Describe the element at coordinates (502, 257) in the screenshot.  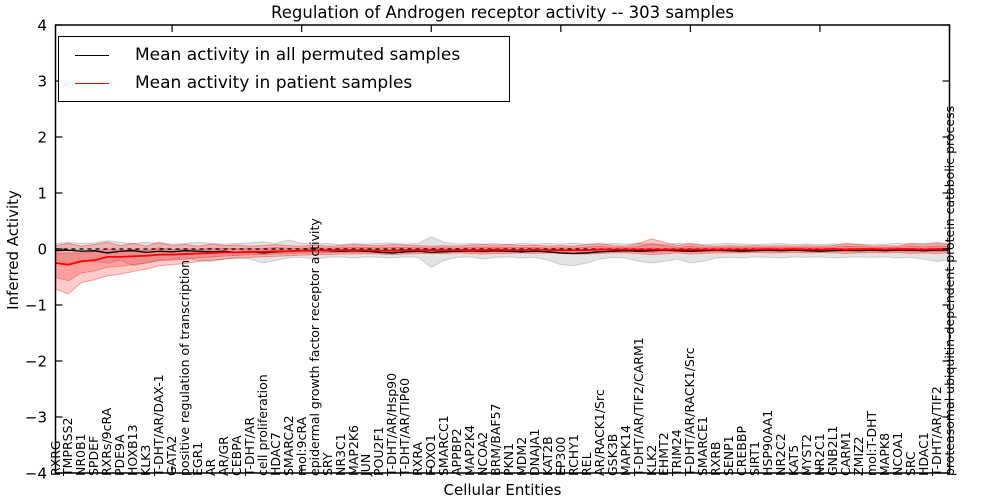
I see `patient-mean-line` at that location.